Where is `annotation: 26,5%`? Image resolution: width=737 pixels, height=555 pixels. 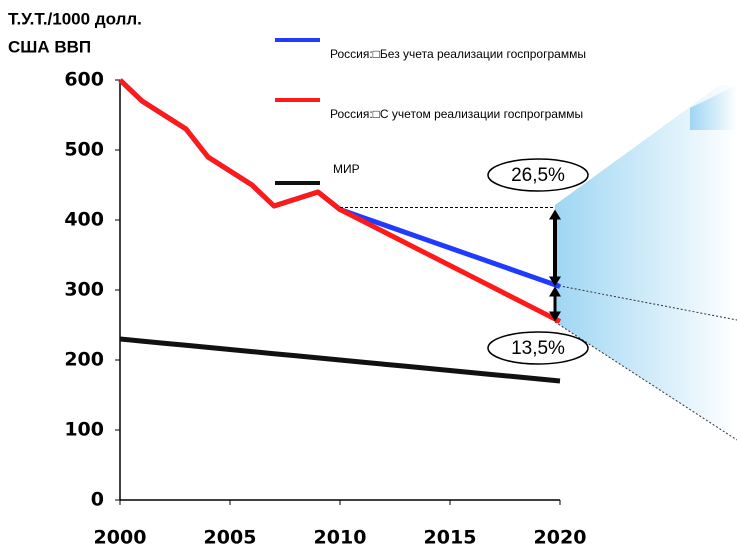 annotation: 26,5% is located at coordinates (538, 175).